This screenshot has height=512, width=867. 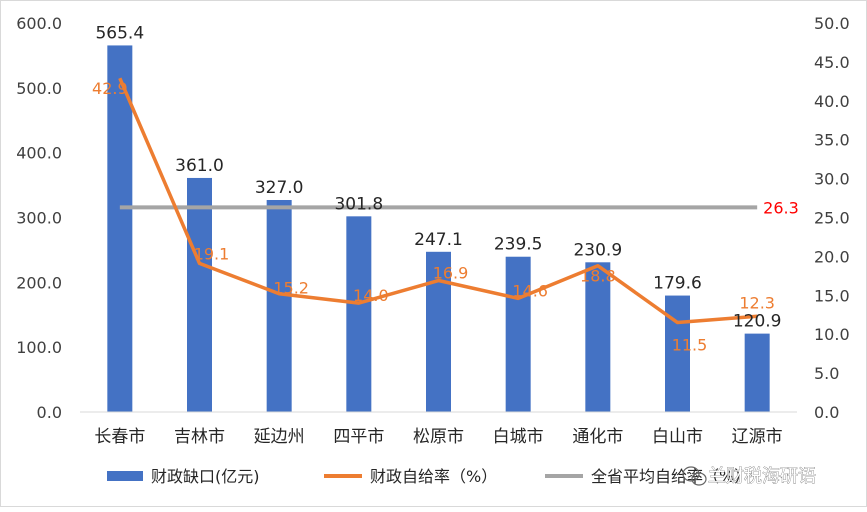 What do you see at coordinates (119, 33) in the screenshot?
I see `bar-value-label: 565.4` at bounding box center [119, 33].